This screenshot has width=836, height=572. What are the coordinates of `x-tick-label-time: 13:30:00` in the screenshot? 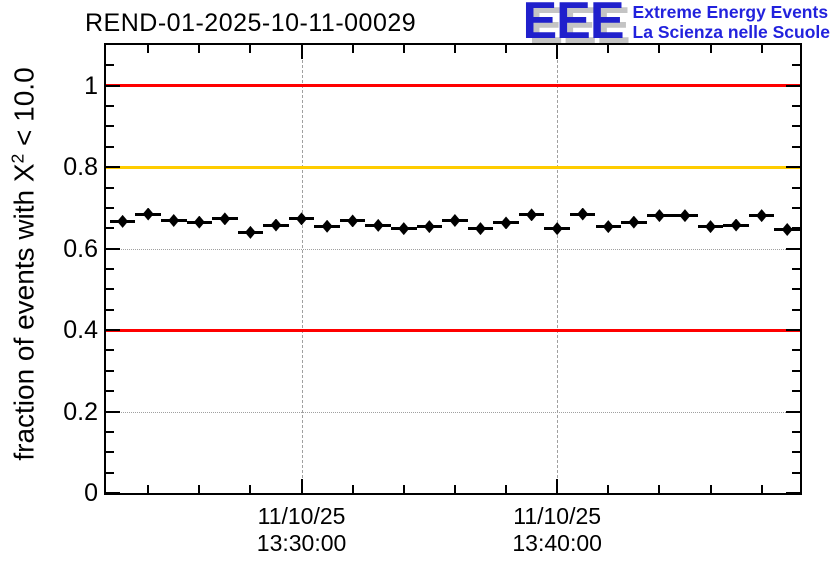 It's located at (301, 543).